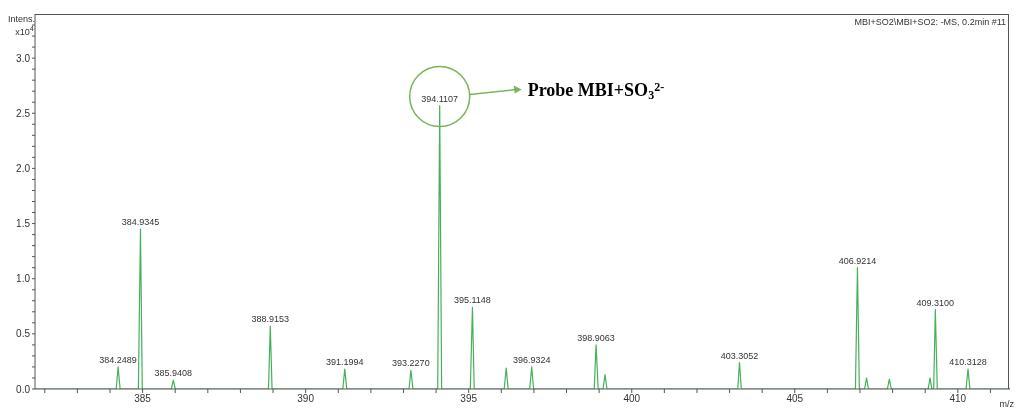 The width and height of the screenshot is (1022, 417). What do you see at coordinates (173, 373) in the screenshot?
I see `annotation: 385.9408` at bounding box center [173, 373].